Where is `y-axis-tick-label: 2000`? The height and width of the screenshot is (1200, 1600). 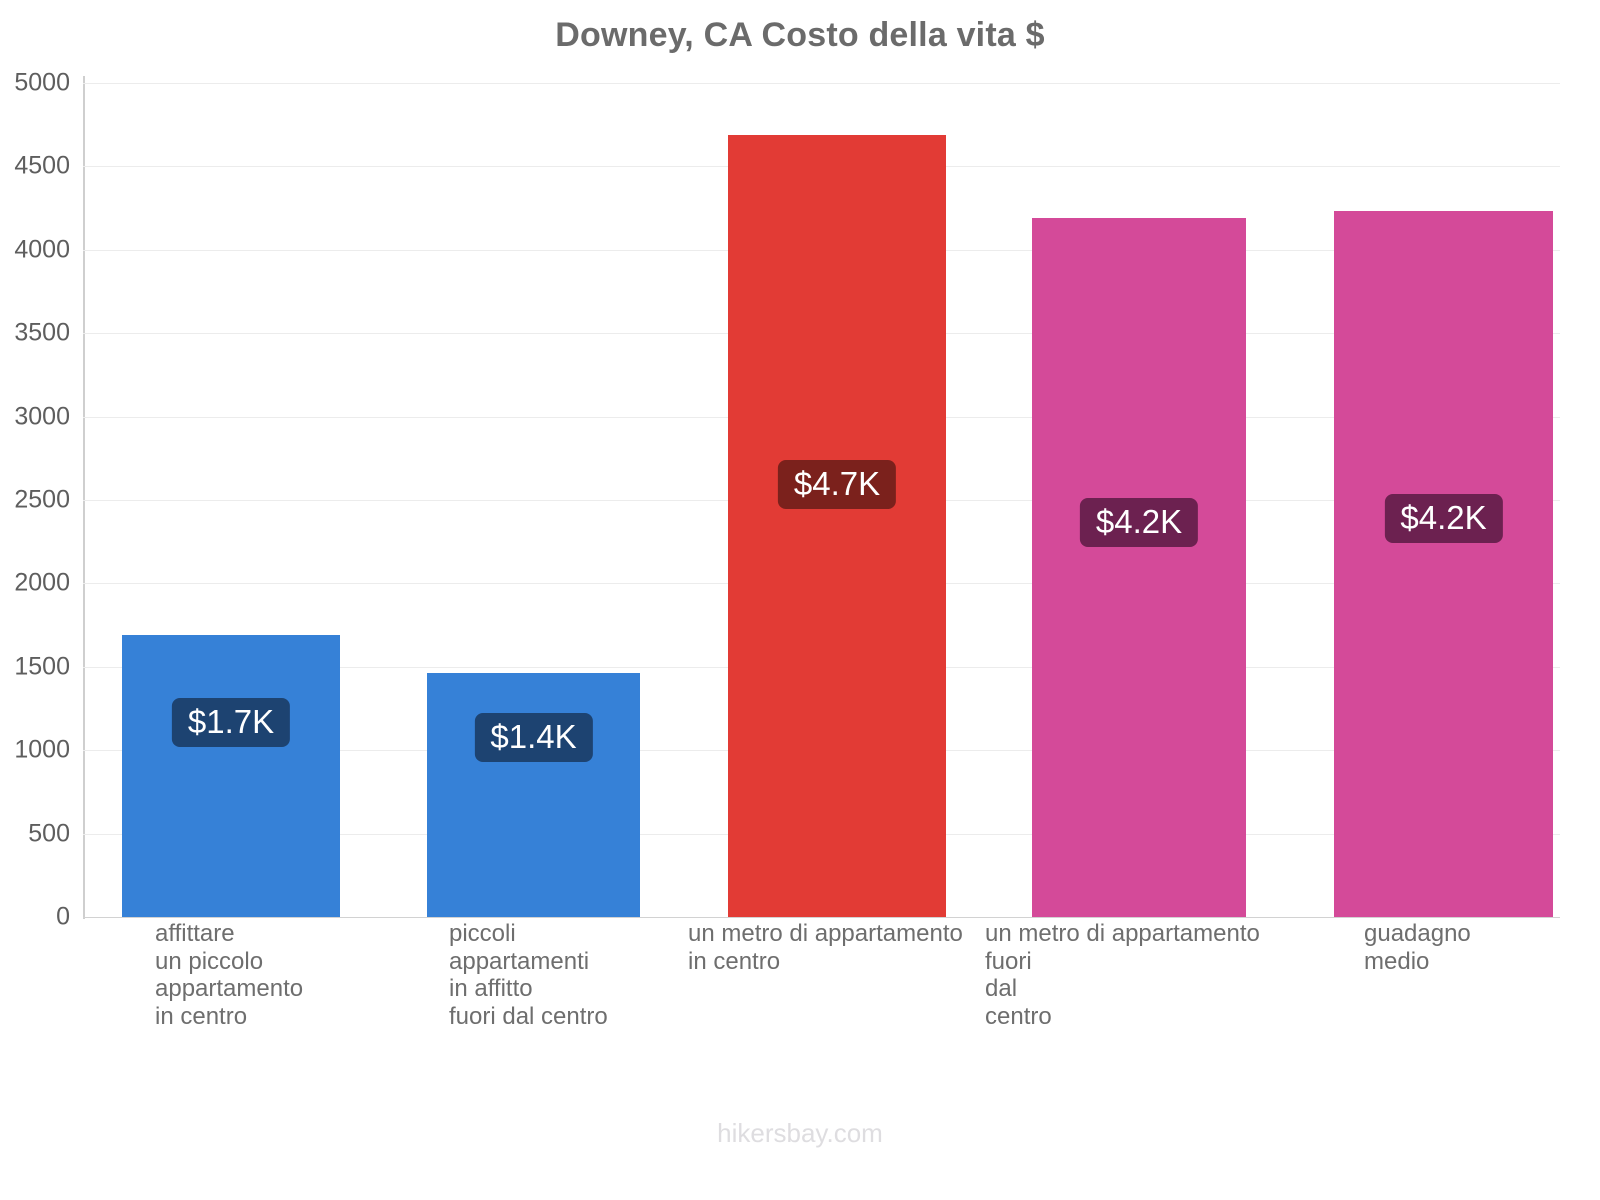
y-axis-tick-label: 2000 is located at coordinates (42, 582).